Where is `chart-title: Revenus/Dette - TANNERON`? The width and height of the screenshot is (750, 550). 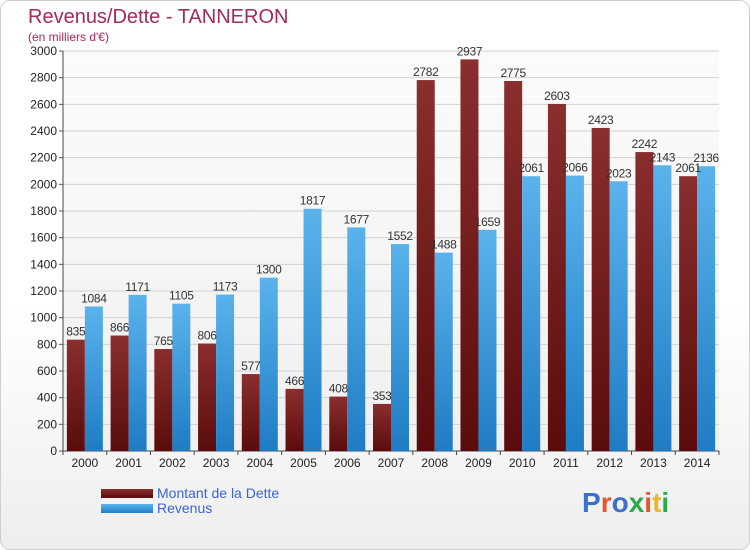
chart-title: Revenus/Dette - TANNERON is located at coordinates (158, 17).